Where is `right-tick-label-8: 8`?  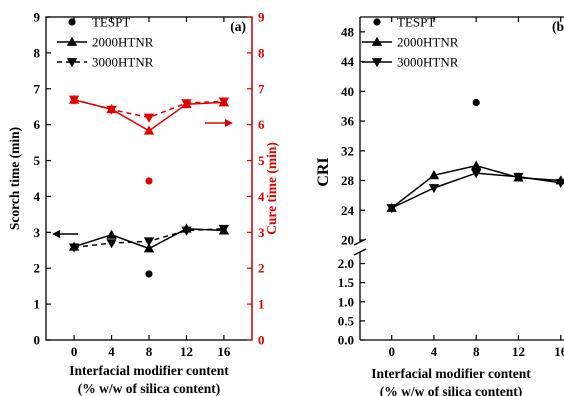
right-tick-label-8: 8 is located at coordinates (261, 52).